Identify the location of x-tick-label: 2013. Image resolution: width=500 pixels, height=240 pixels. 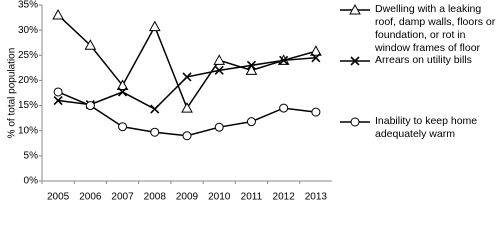
(316, 197).